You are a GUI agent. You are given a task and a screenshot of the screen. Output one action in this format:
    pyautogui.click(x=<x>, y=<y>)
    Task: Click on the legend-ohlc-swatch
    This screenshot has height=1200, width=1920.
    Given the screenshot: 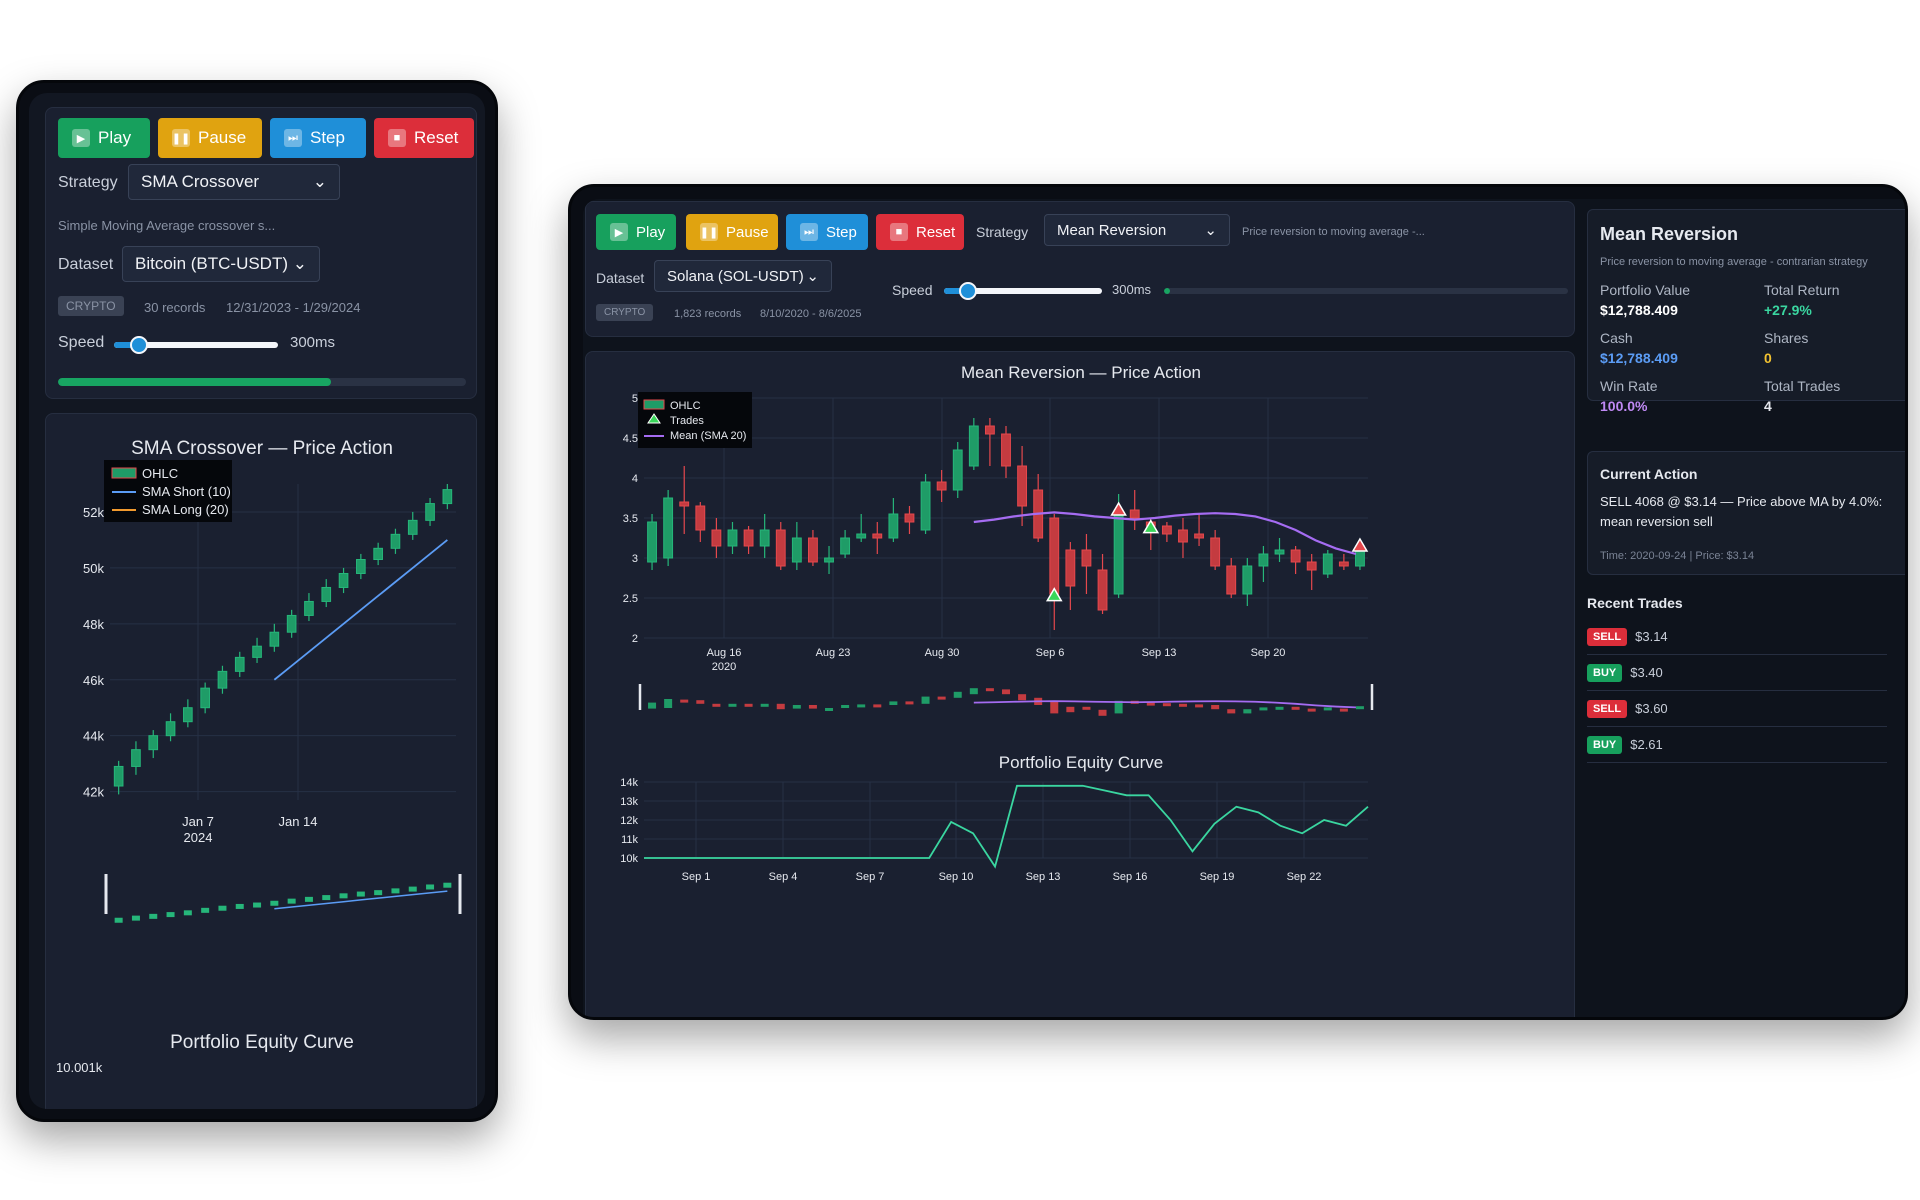 What is the action you would take?
    pyautogui.click(x=654, y=404)
    